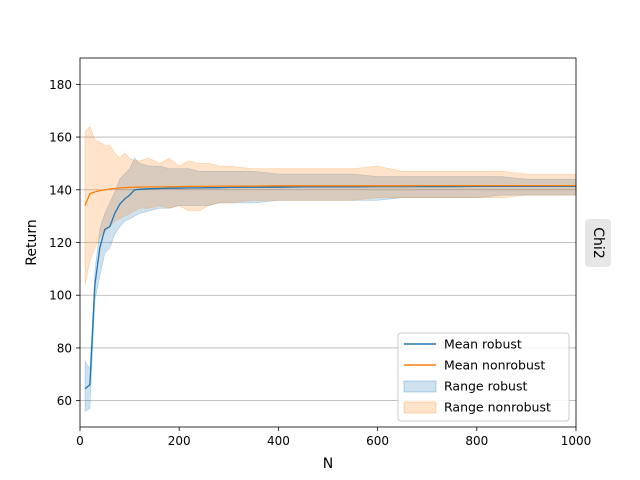 The width and height of the screenshot is (640, 480). I want to click on facet-strip: Chi2, so click(598, 243).